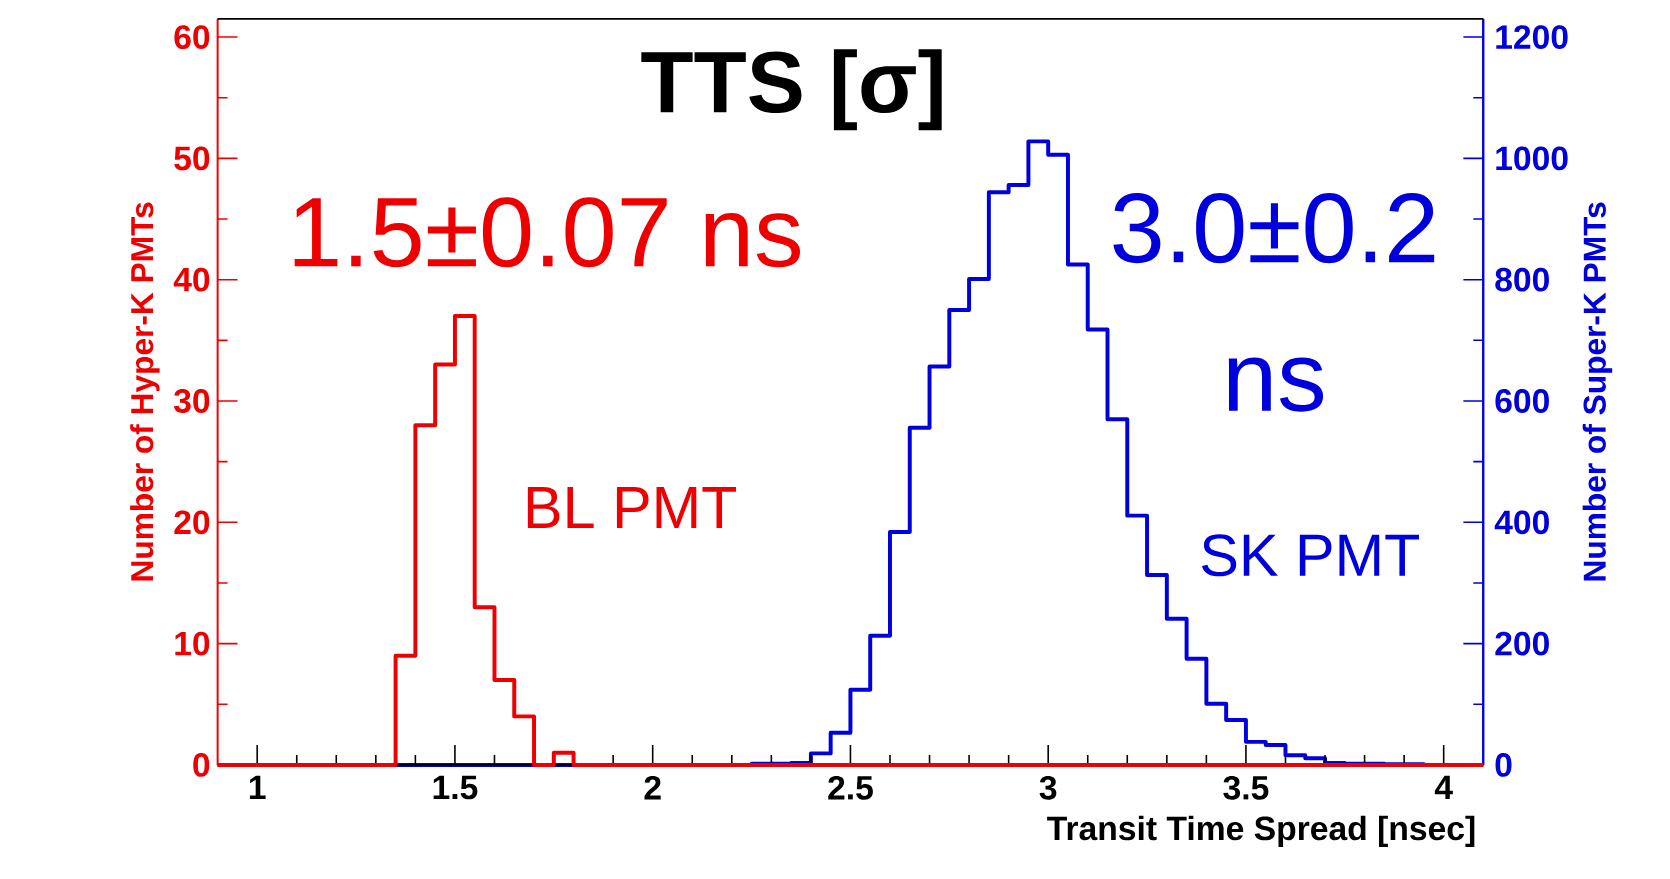  What do you see at coordinates (191, 279) in the screenshot?
I see `y-tick-label: 40` at bounding box center [191, 279].